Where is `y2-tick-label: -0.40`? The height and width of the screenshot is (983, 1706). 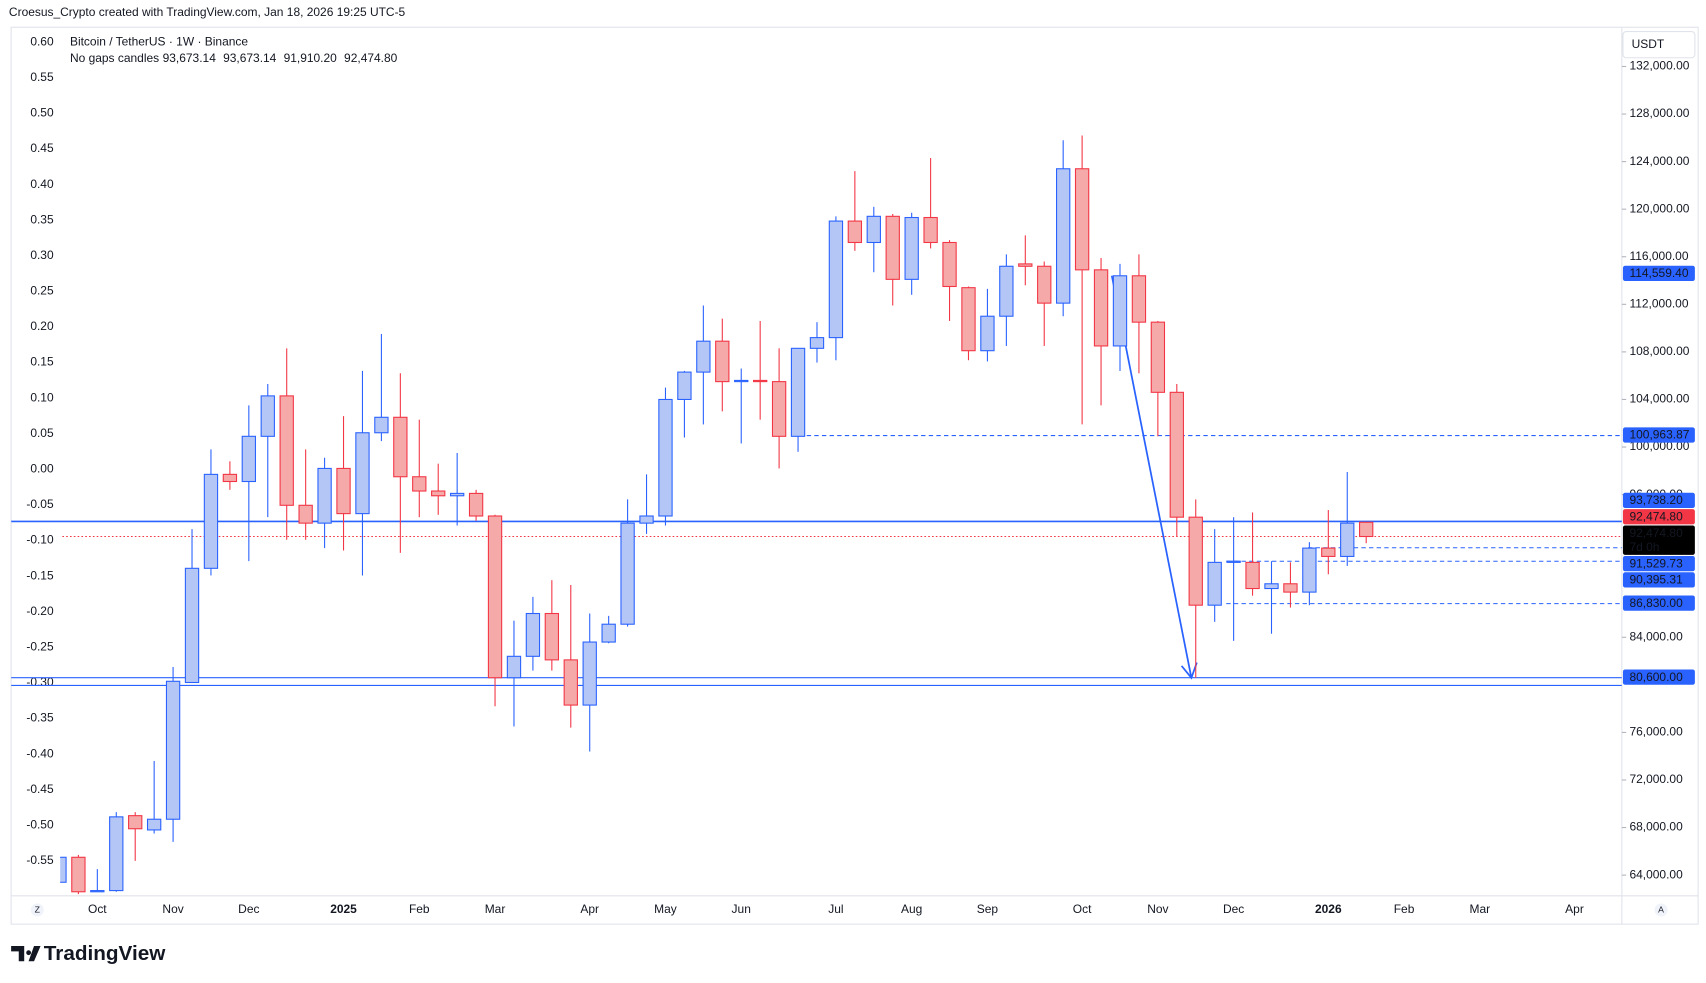 y2-tick-label: -0.40 is located at coordinates (40, 753).